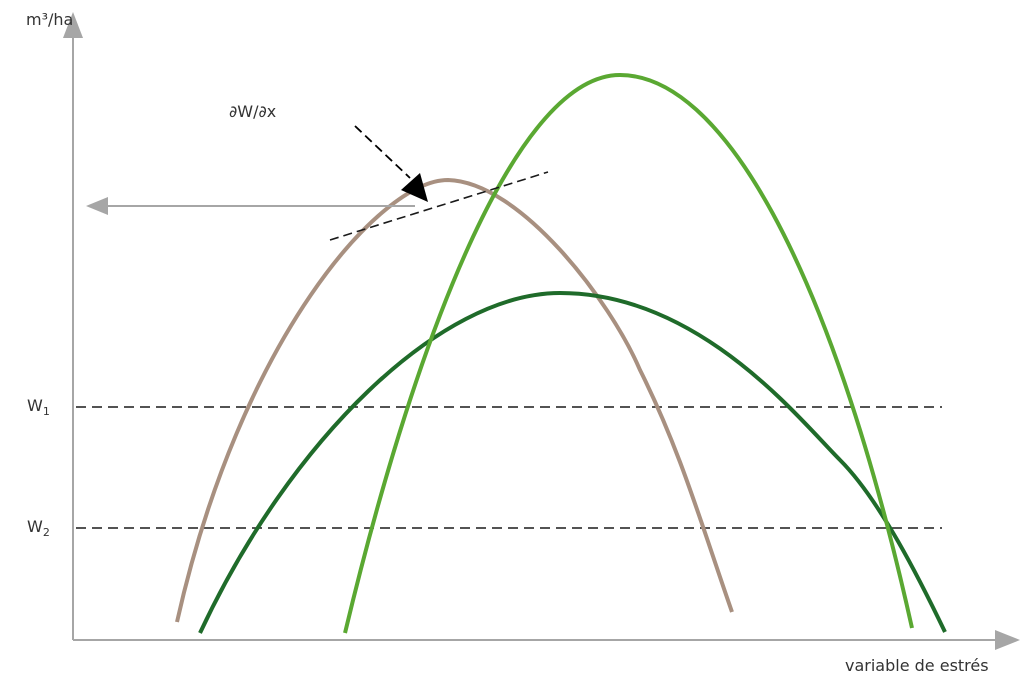 The height and width of the screenshot is (676, 1023). What do you see at coordinates (35, 526) in the screenshot?
I see `w2-label-base: W` at bounding box center [35, 526].